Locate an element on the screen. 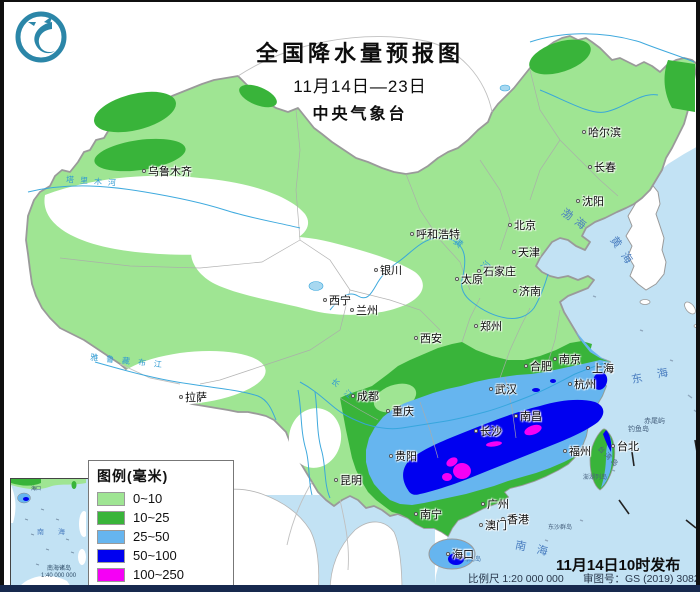  city-taiyuan: 太原 is located at coordinates (469, 279).